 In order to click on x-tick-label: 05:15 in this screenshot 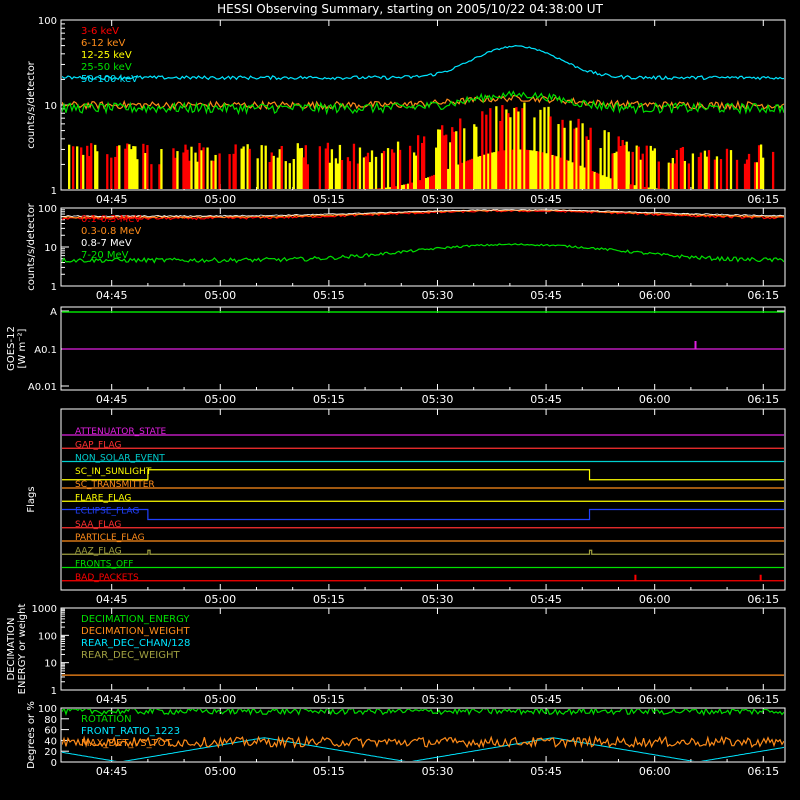, I will do `click(329, 295)`.